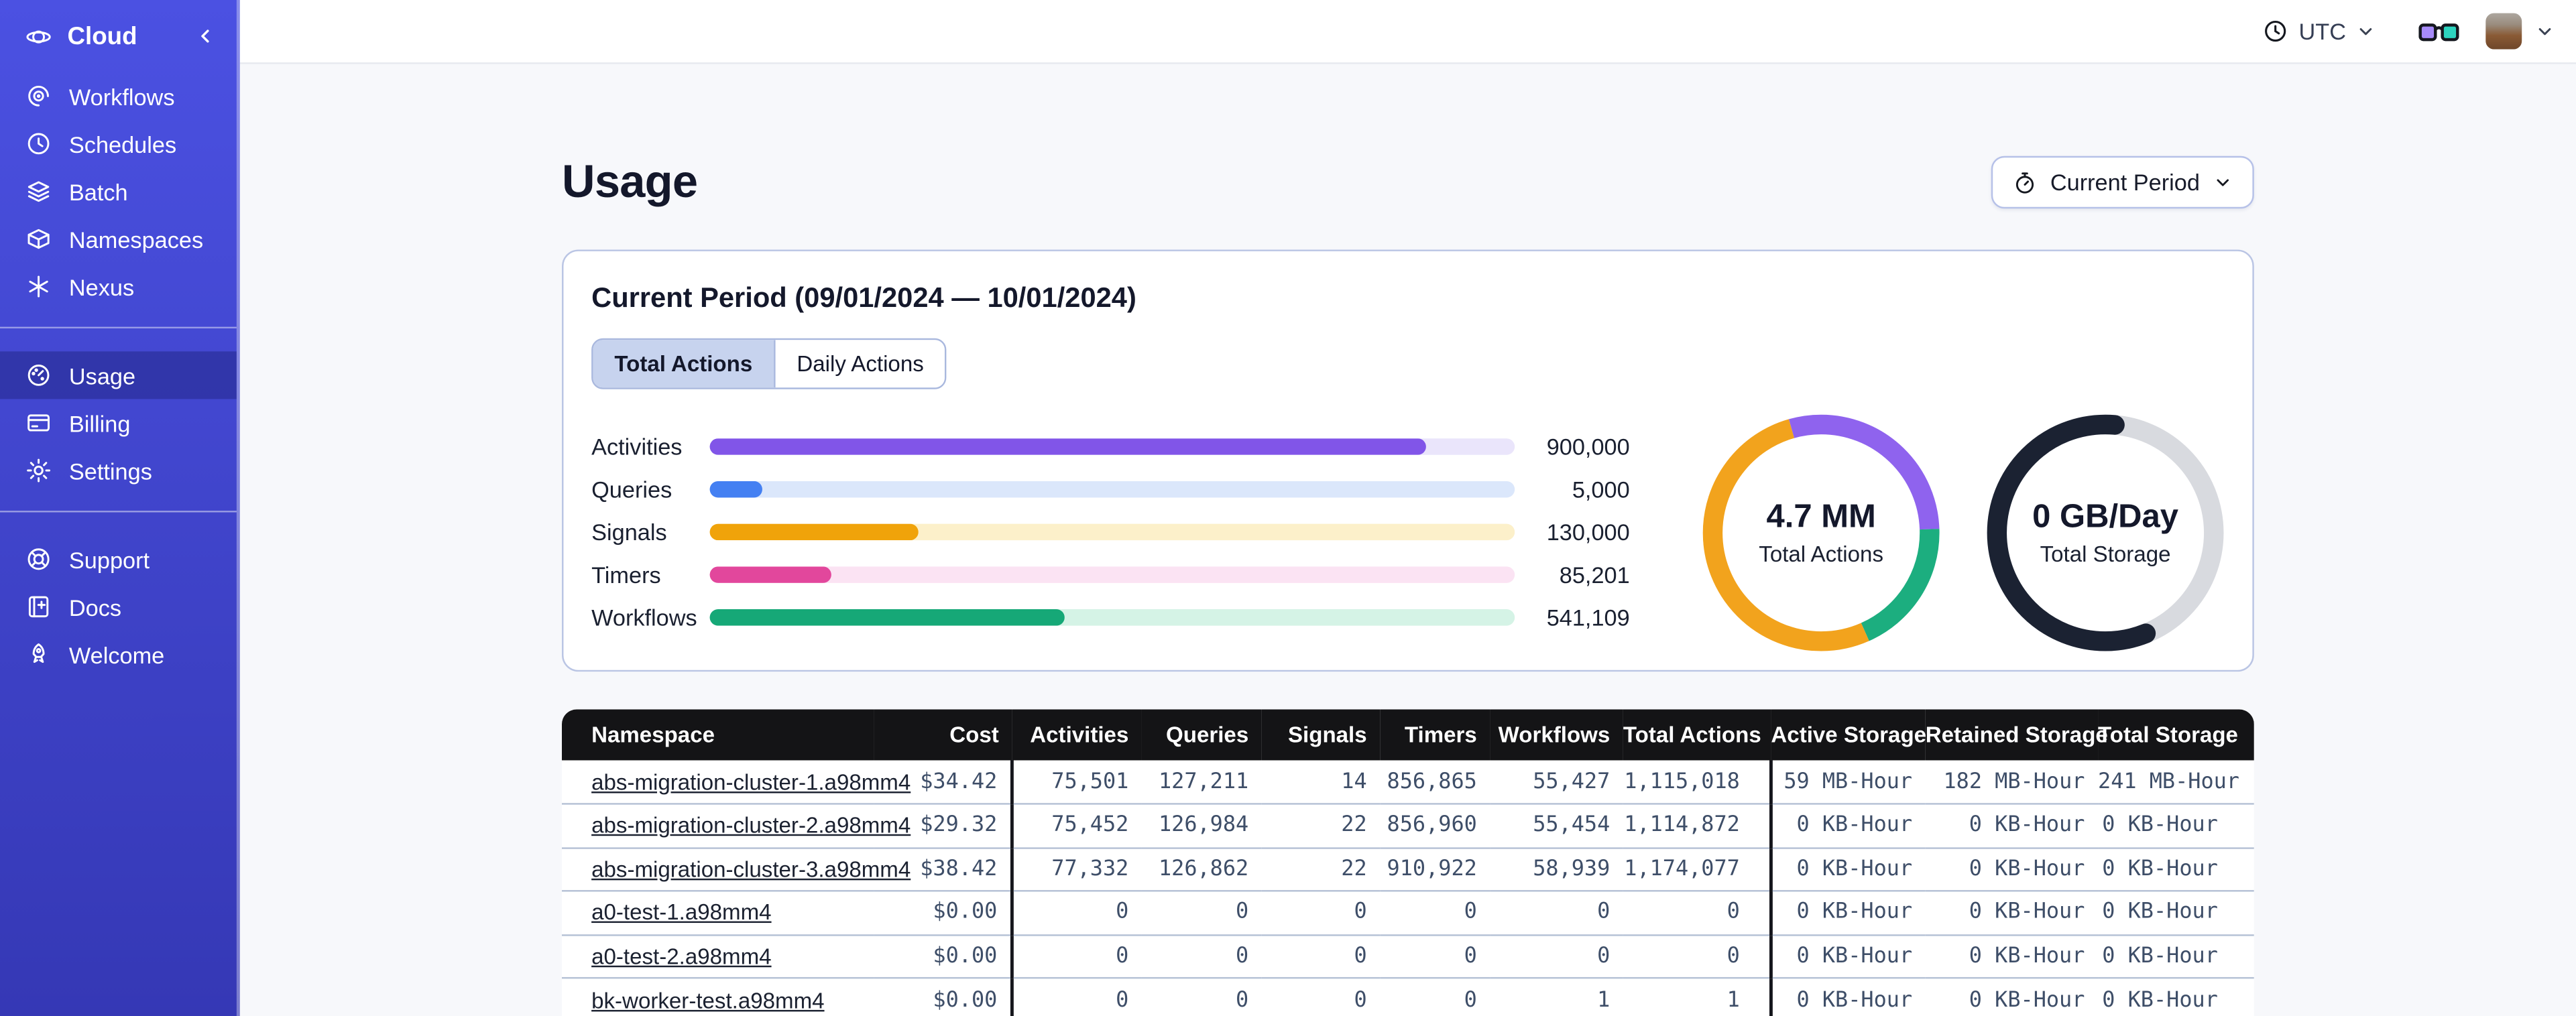  What do you see at coordinates (1432, 781) in the screenshot?
I see `table-cell: 856,865` at bounding box center [1432, 781].